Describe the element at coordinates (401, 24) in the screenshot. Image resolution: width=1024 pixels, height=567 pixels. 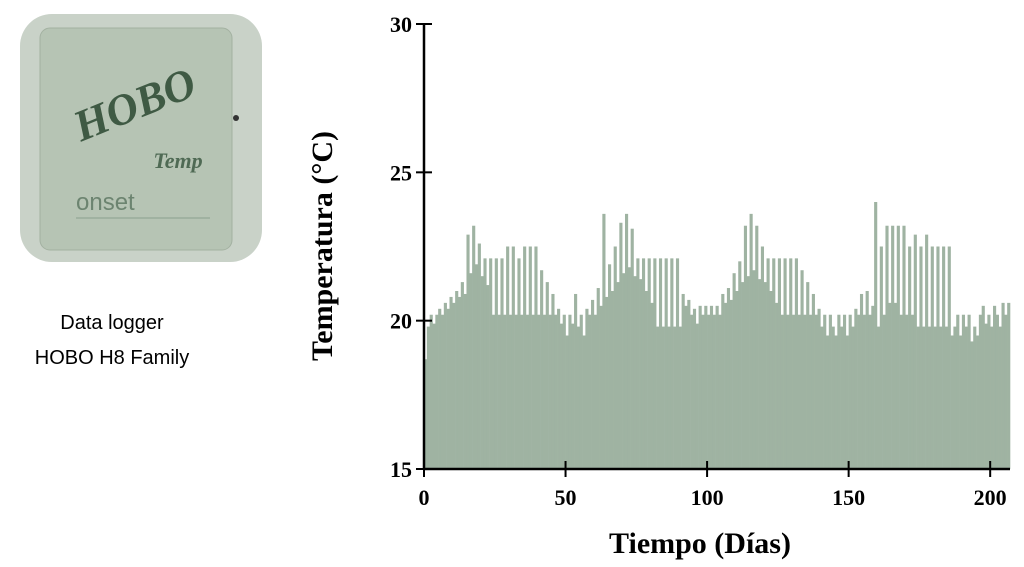
I see `y-tick-label: 30` at that location.